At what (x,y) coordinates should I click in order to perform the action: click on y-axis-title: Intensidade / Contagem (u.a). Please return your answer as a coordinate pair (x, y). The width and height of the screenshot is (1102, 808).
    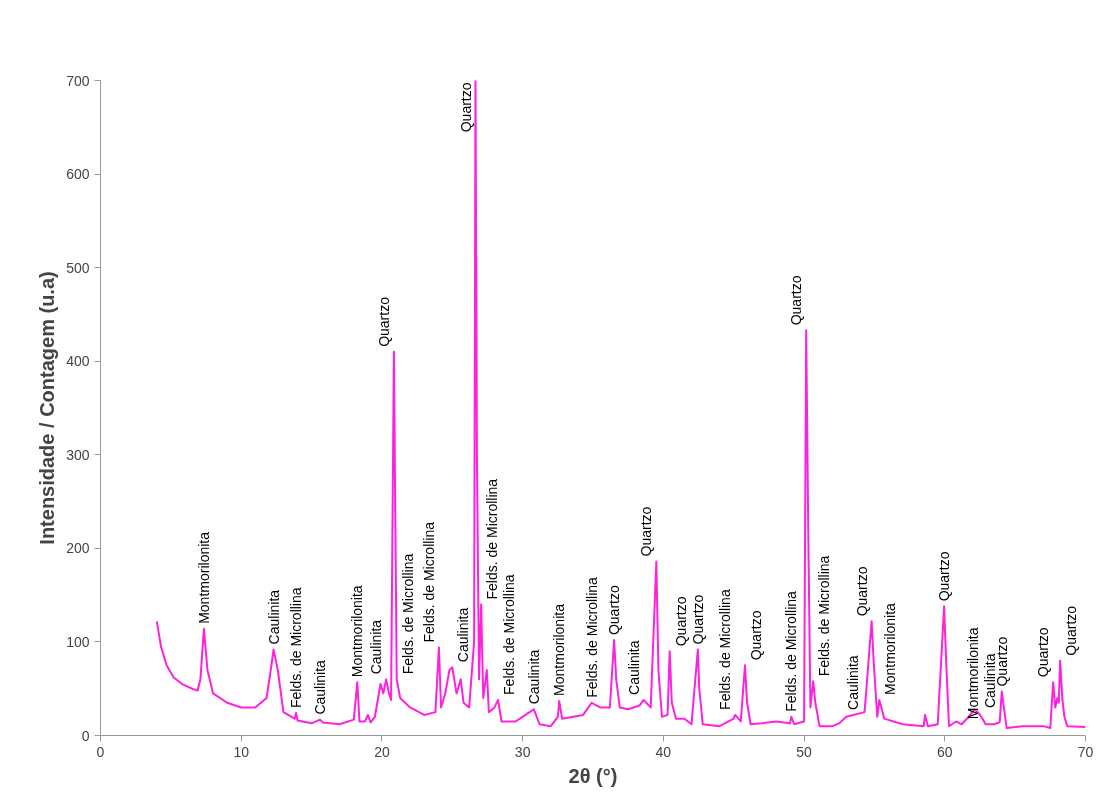
    Looking at the image, I should click on (47, 408).